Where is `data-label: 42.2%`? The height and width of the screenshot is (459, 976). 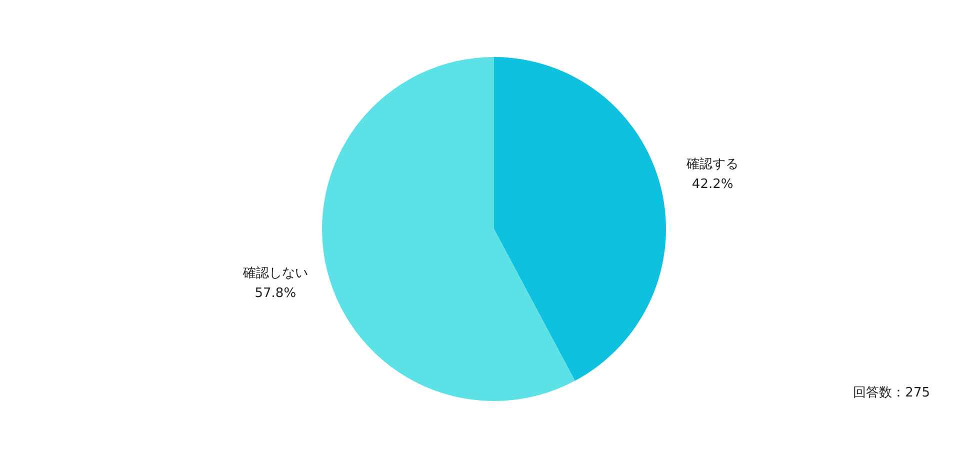
data-label: 42.2% is located at coordinates (713, 184).